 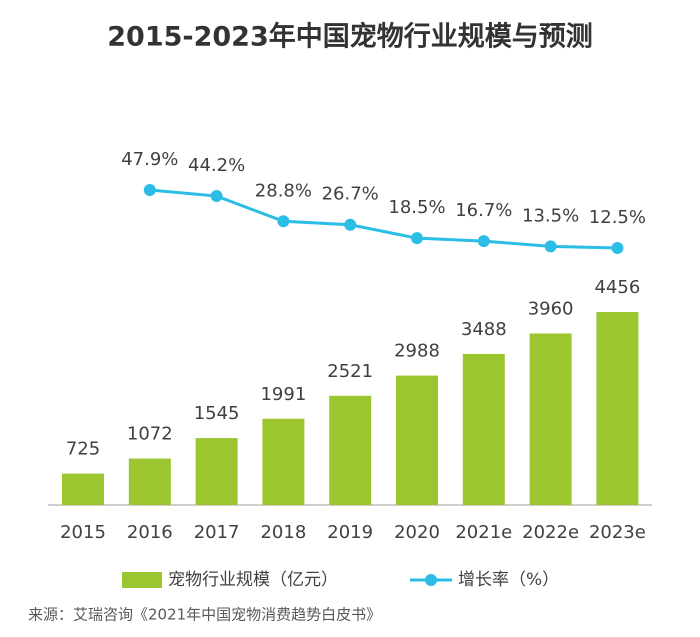 What do you see at coordinates (217, 413) in the screenshot?
I see `bar-value-label: 1545` at bounding box center [217, 413].